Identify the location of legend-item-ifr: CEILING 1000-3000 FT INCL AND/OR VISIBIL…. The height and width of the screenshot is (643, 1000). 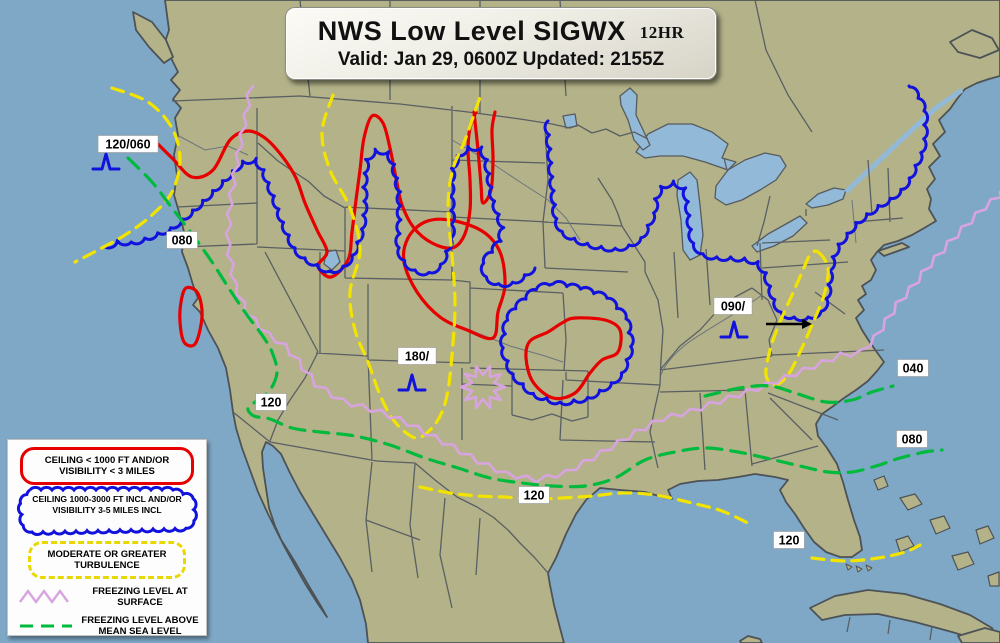
(107, 511).